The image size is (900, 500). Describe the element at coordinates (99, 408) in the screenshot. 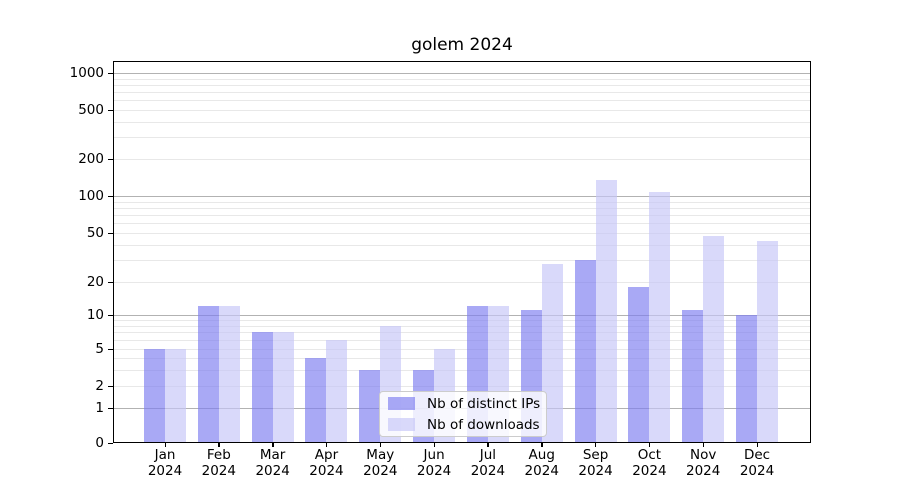

I see `y-tick-label: 1` at that location.